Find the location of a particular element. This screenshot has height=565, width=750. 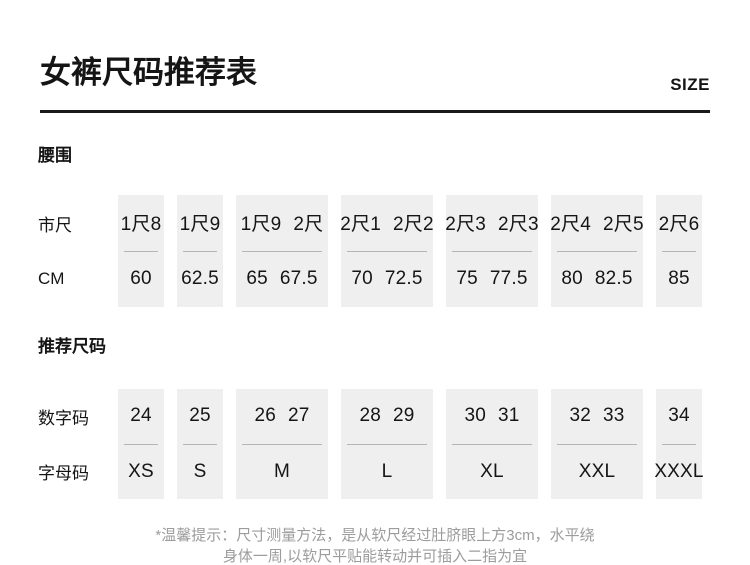

size-column: 1尺9 62.5 is located at coordinates (200, 251).